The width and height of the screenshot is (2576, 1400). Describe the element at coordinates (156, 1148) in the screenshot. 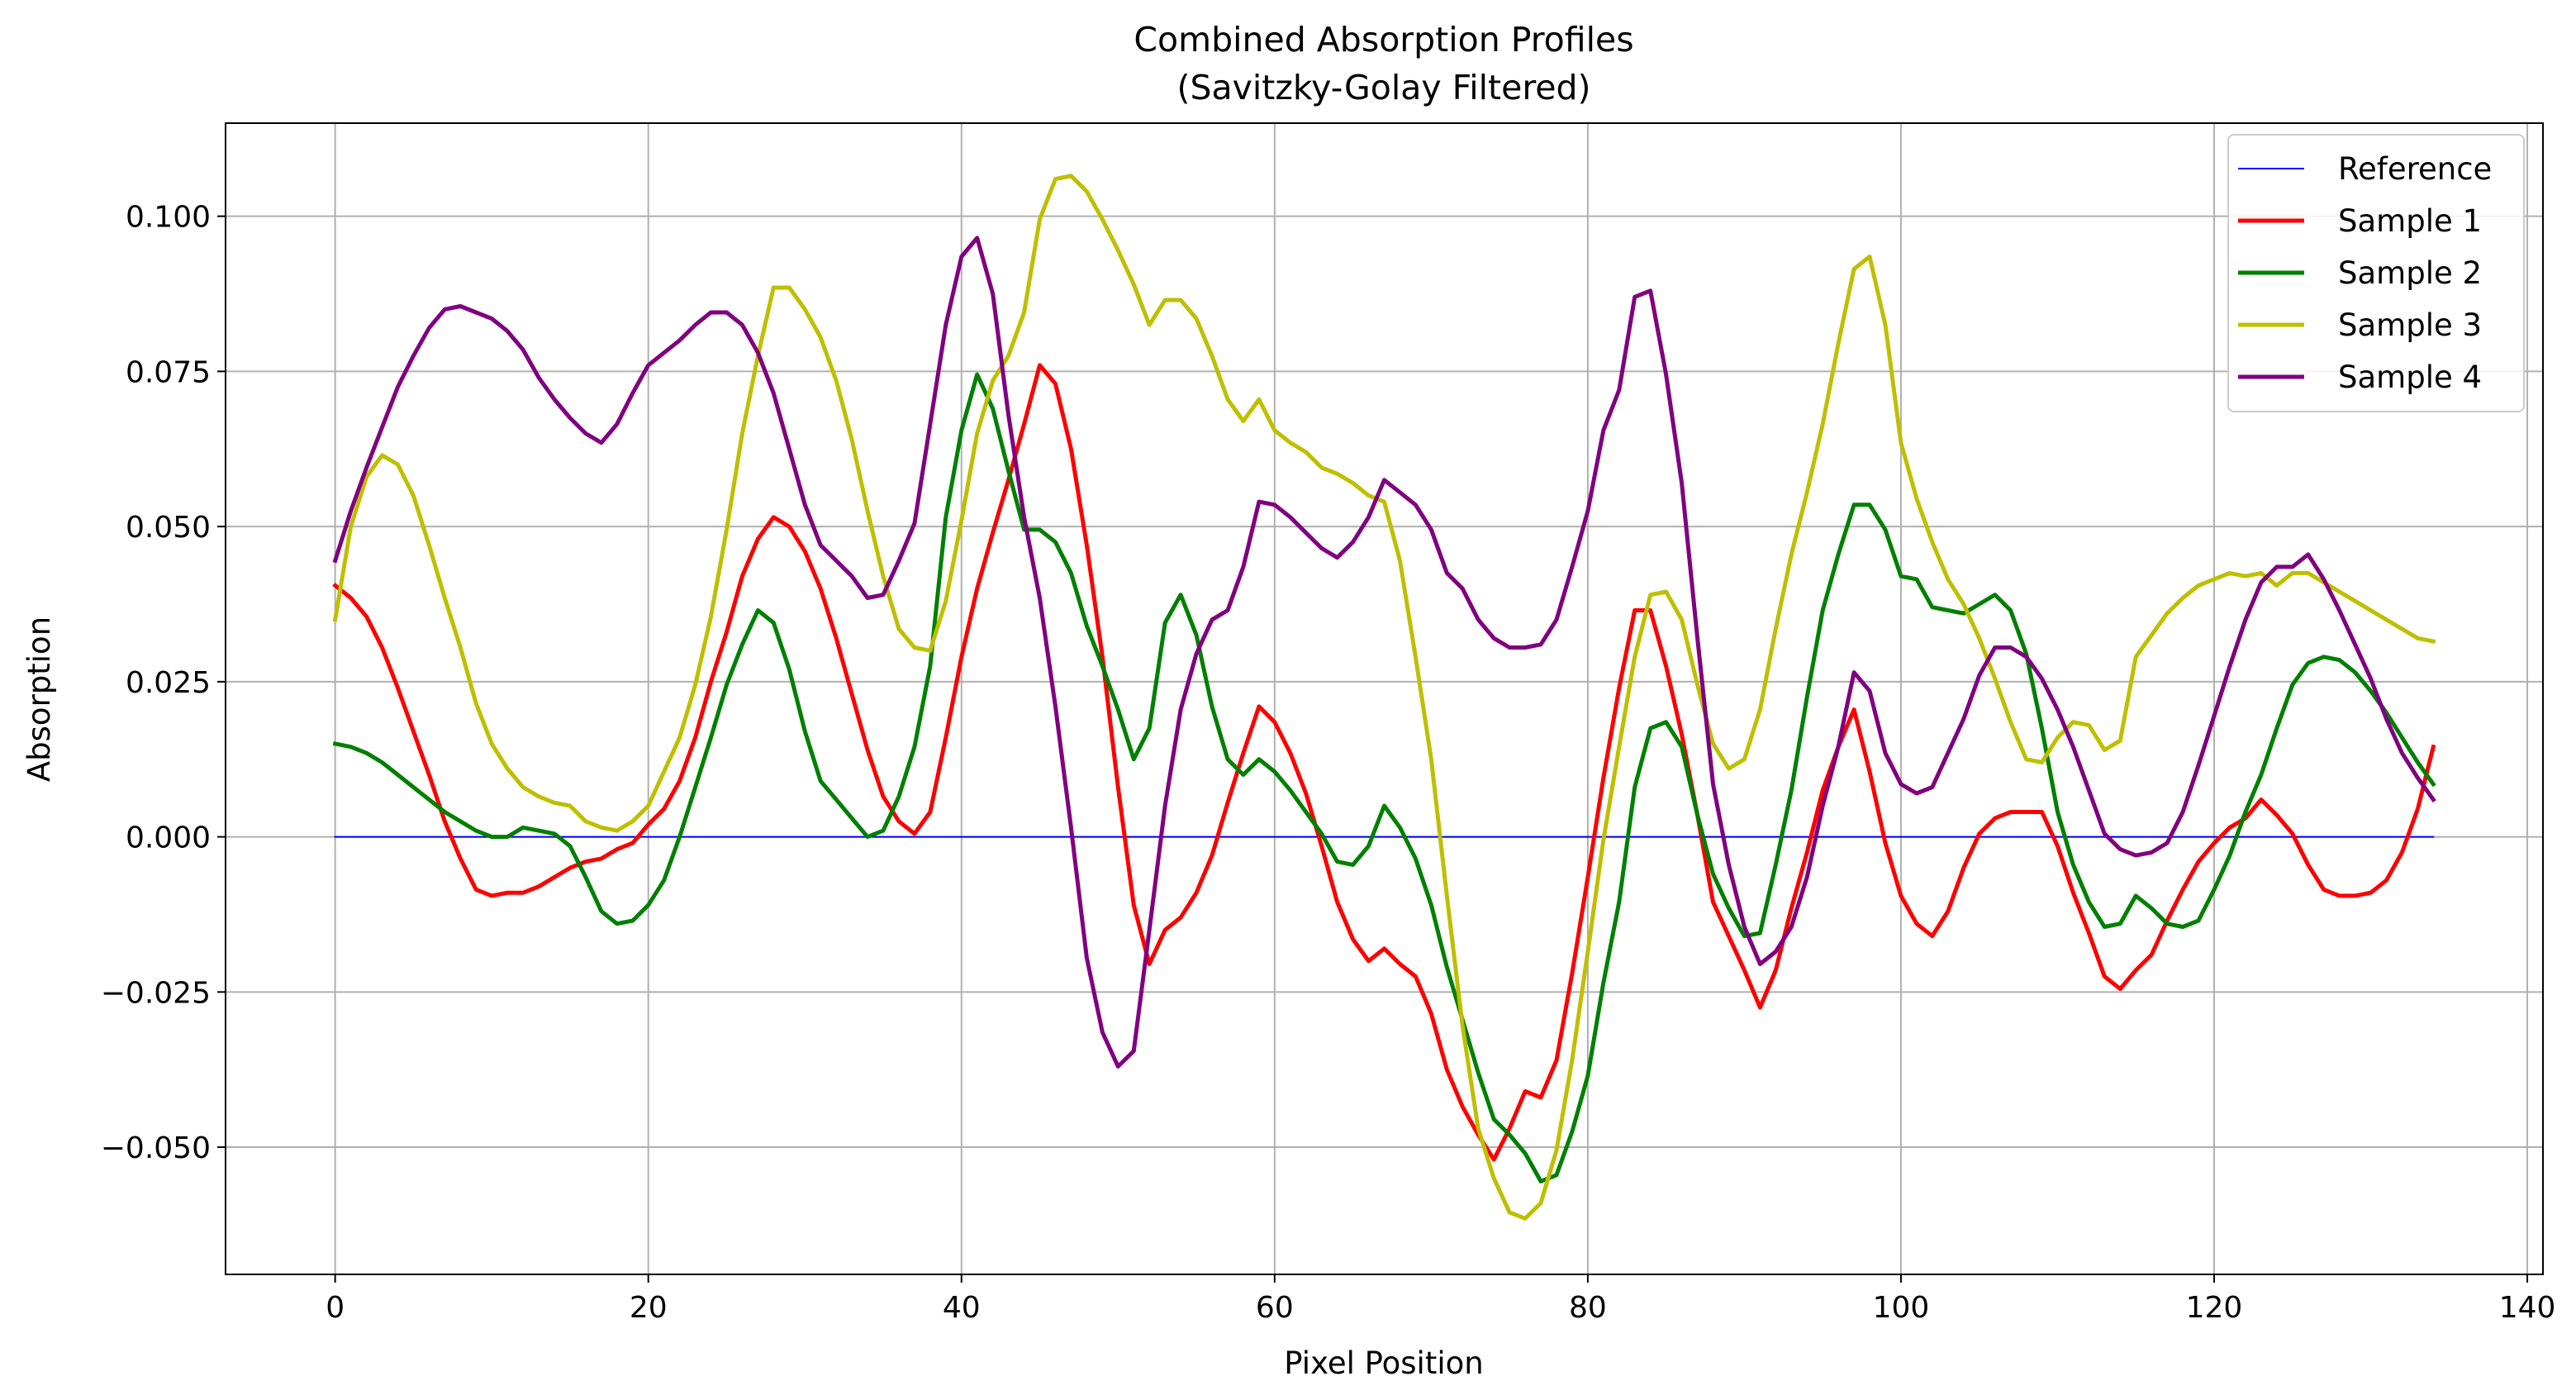

I see `y-tick-label: −0.050` at that location.